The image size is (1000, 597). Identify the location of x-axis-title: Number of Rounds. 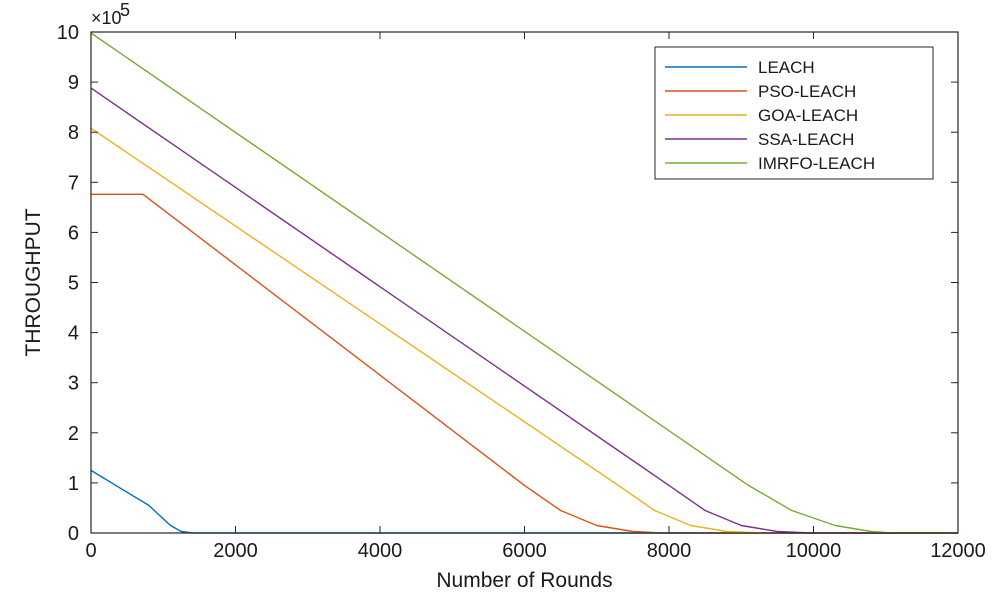
(524, 580).